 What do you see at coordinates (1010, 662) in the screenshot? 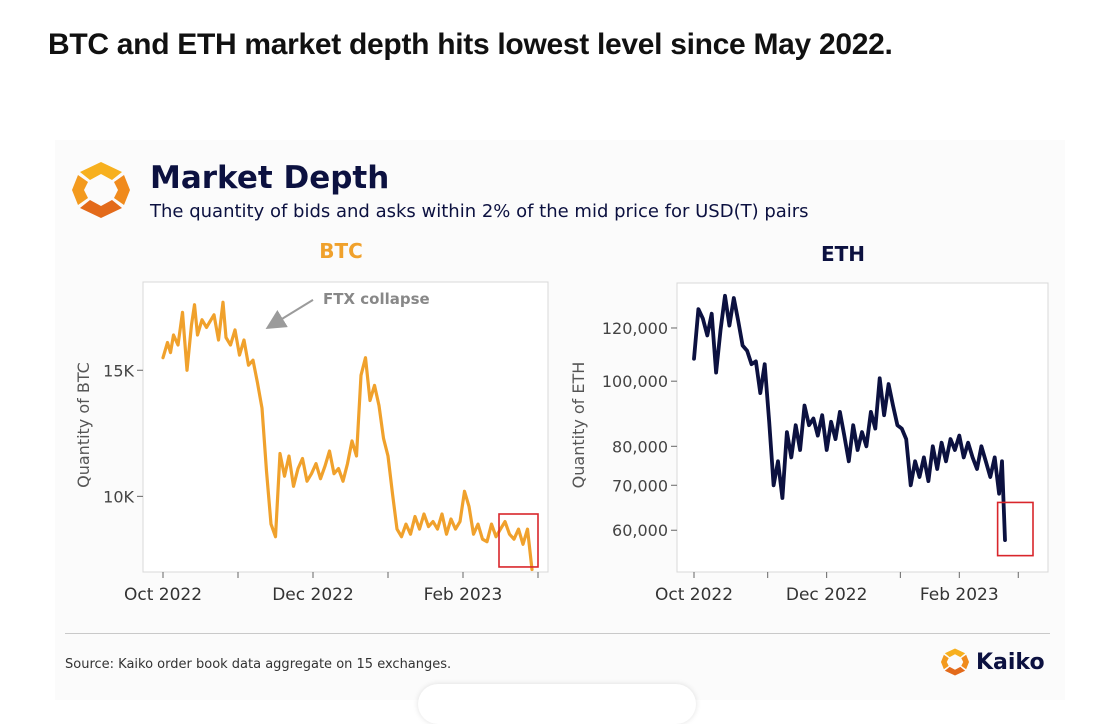
I see `kaiko-brand-name: Kaiko` at bounding box center [1010, 662].